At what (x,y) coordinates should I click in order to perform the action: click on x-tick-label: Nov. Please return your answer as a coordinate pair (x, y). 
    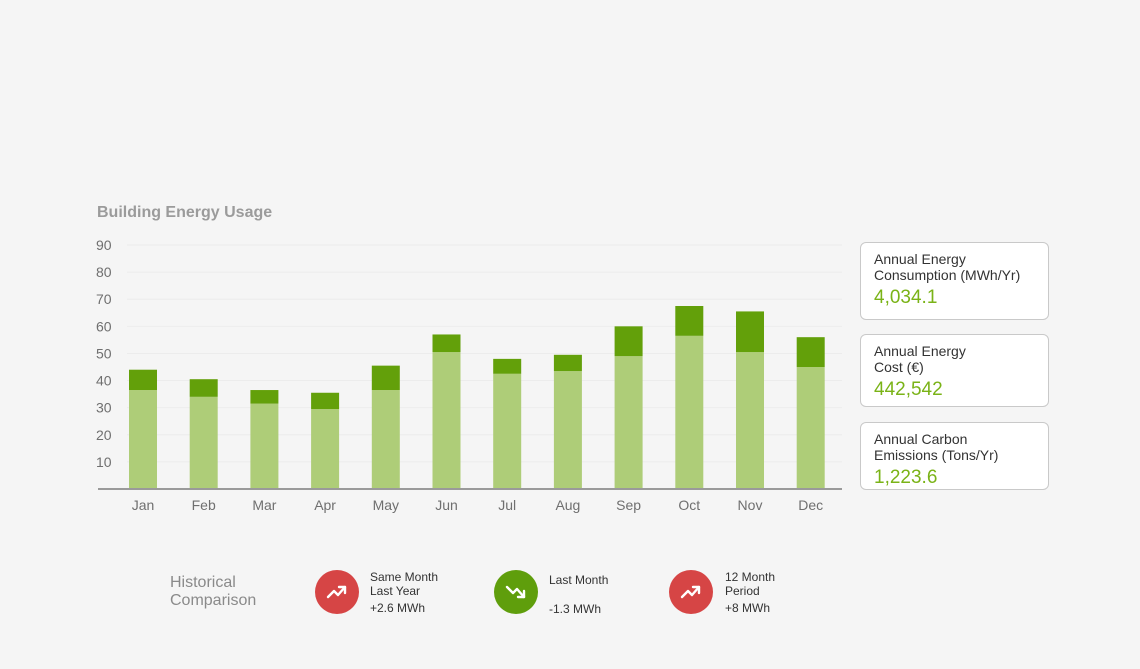
    Looking at the image, I should click on (750, 505).